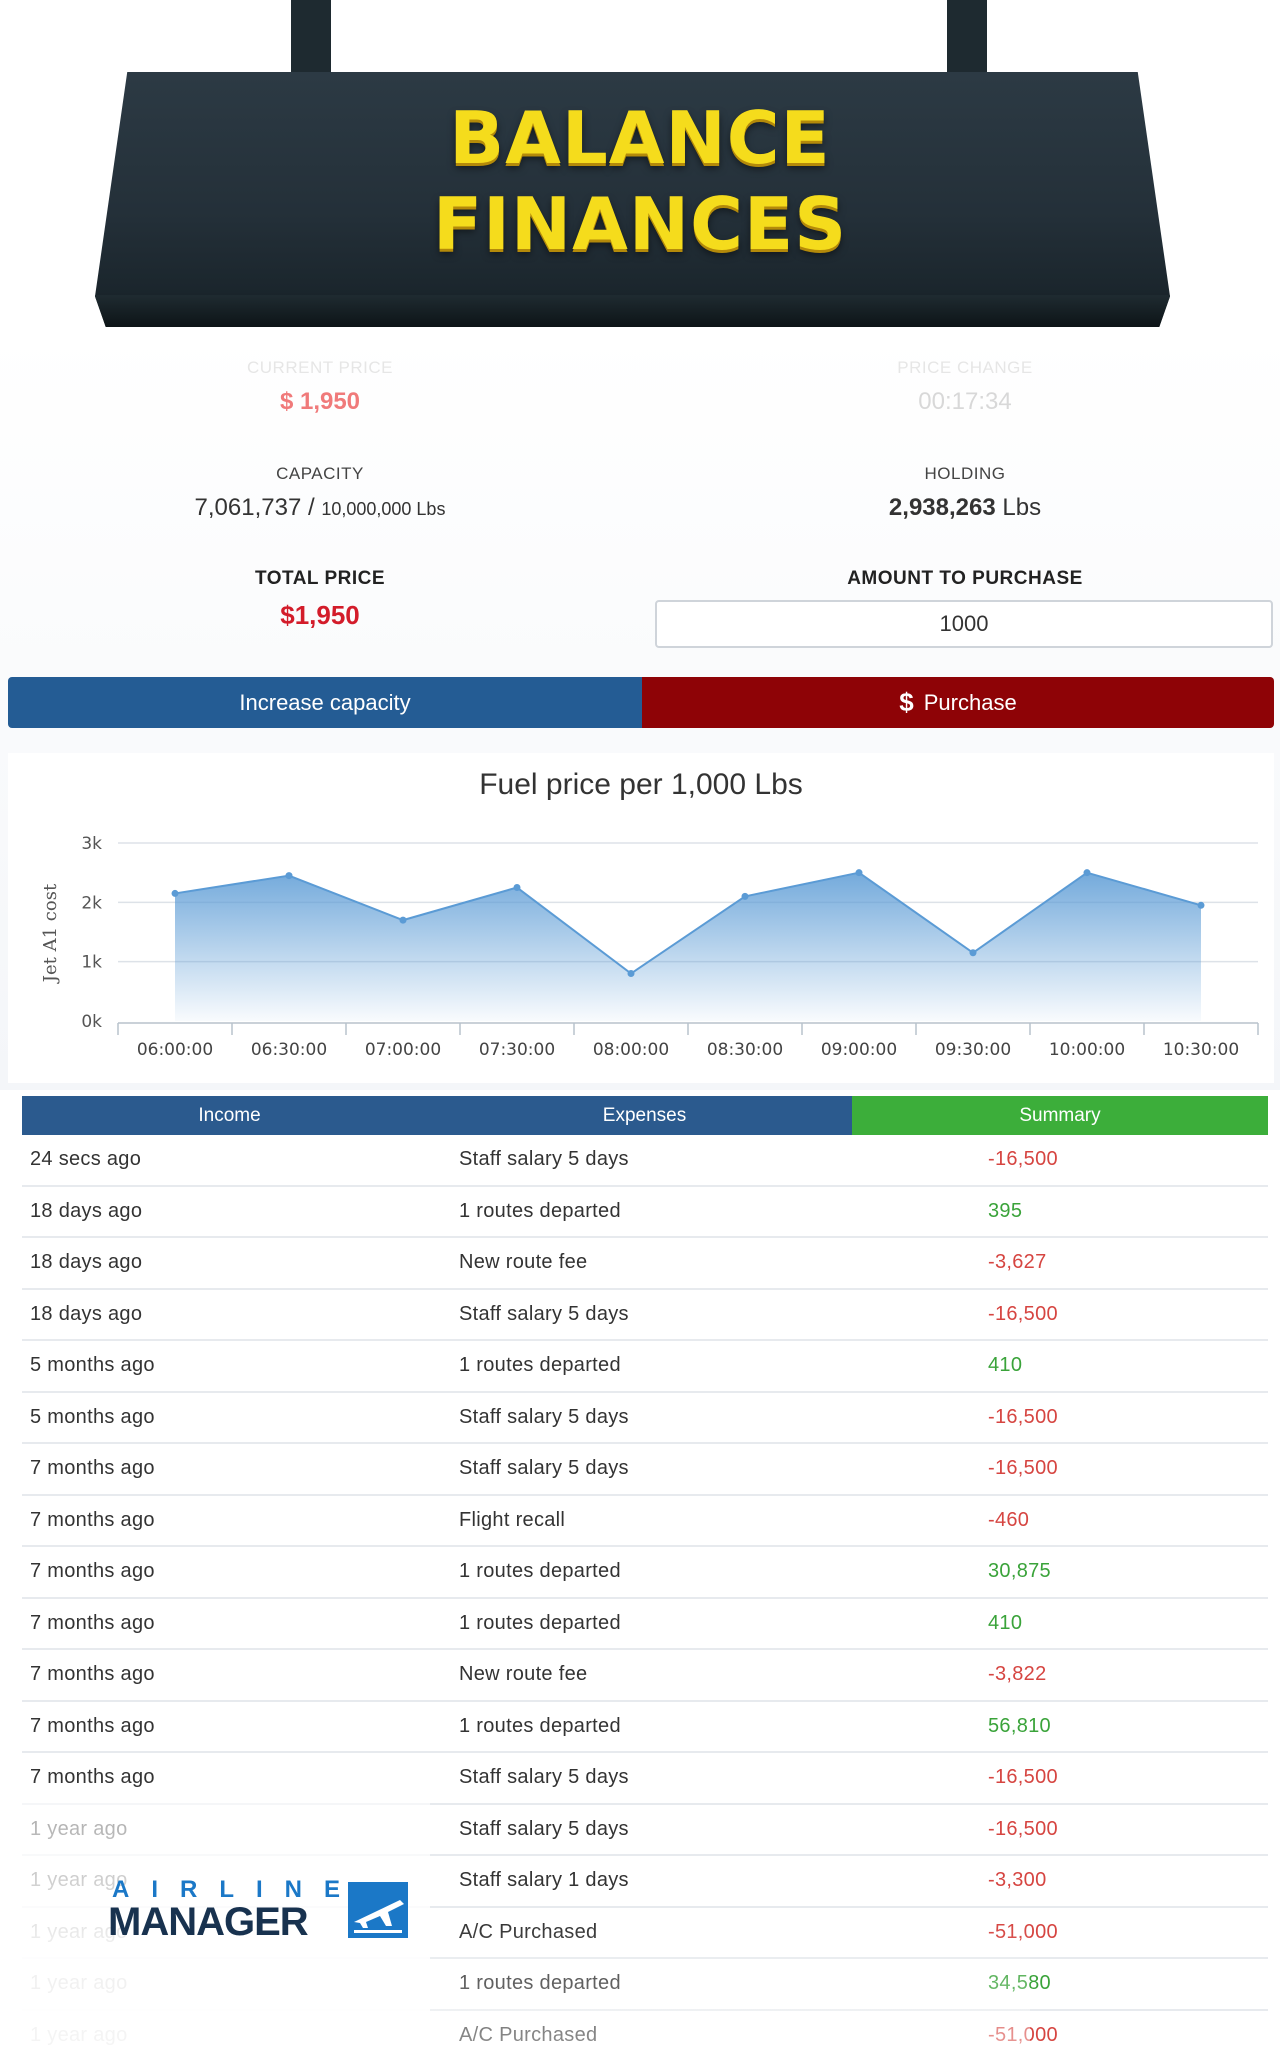 The width and height of the screenshot is (1280, 2048). What do you see at coordinates (962, 493) in the screenshot?
I see `holding-stat: HOLDING 2,938,263 Lbs` at bounding box center [962, 493].